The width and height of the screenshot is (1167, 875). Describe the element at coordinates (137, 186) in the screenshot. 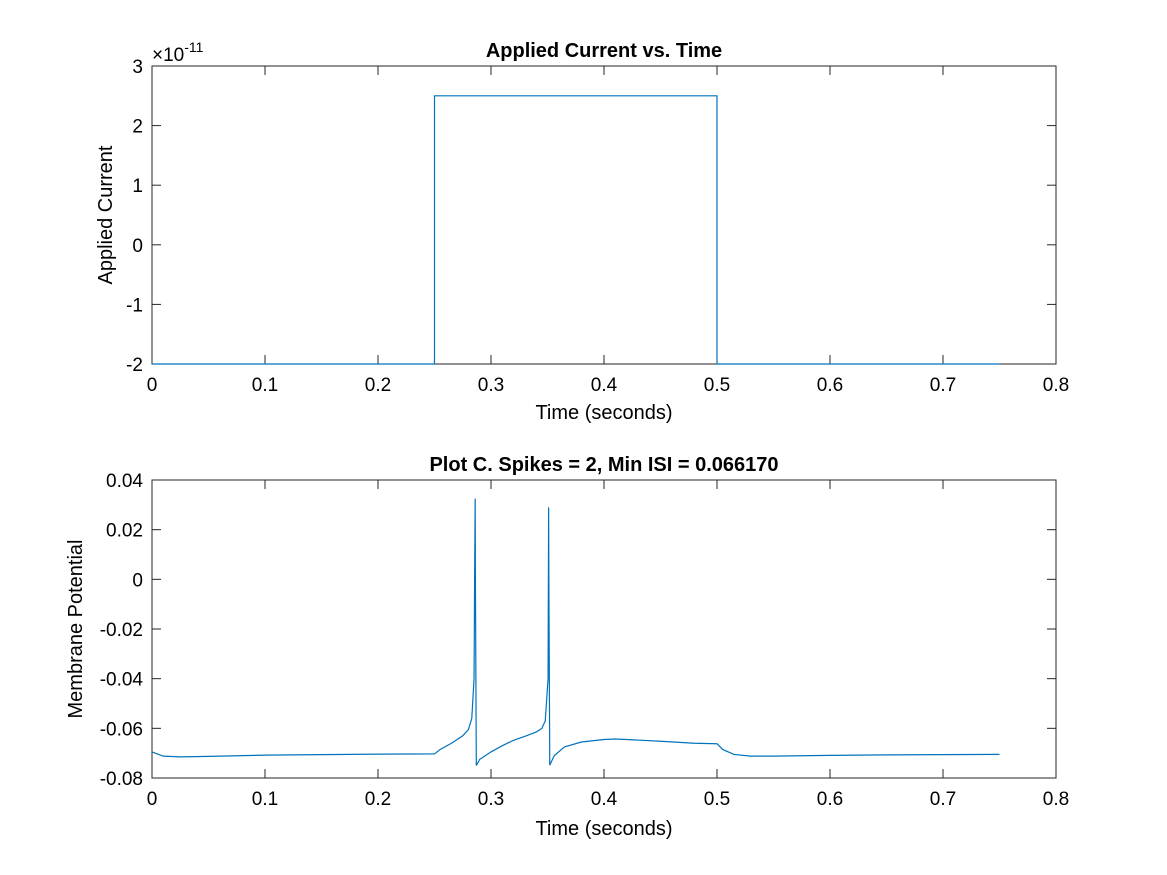

I see `y-tick-label: 1` at that location.